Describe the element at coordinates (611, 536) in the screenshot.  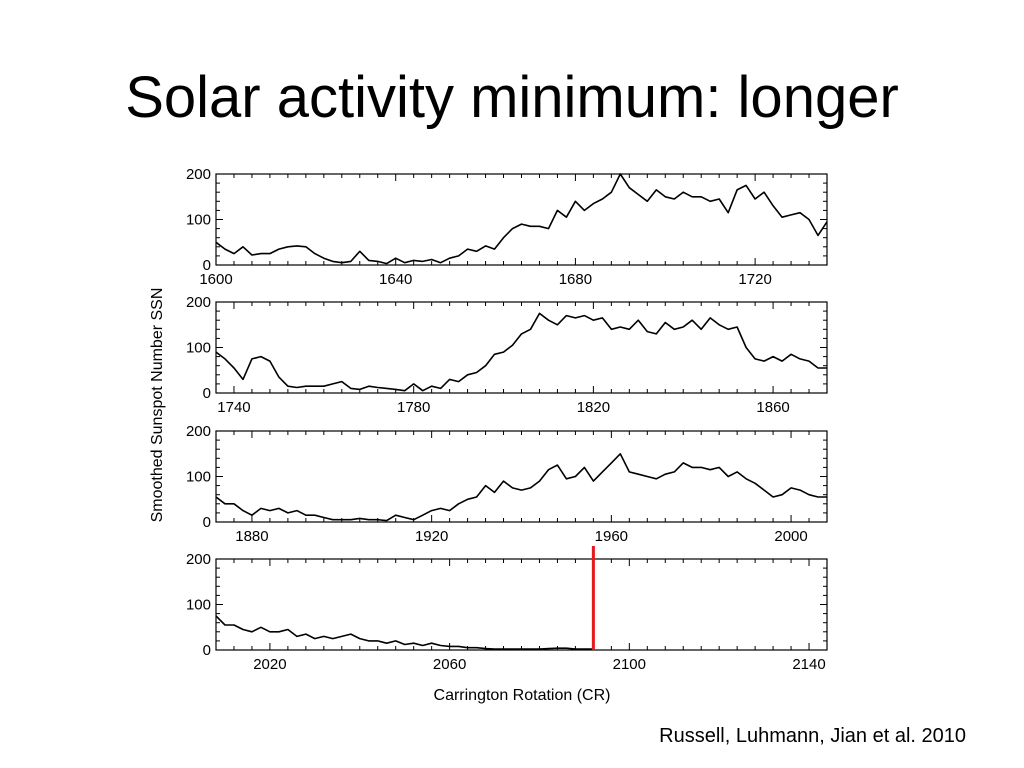
I see `x-tick-label: 1960` at that location.